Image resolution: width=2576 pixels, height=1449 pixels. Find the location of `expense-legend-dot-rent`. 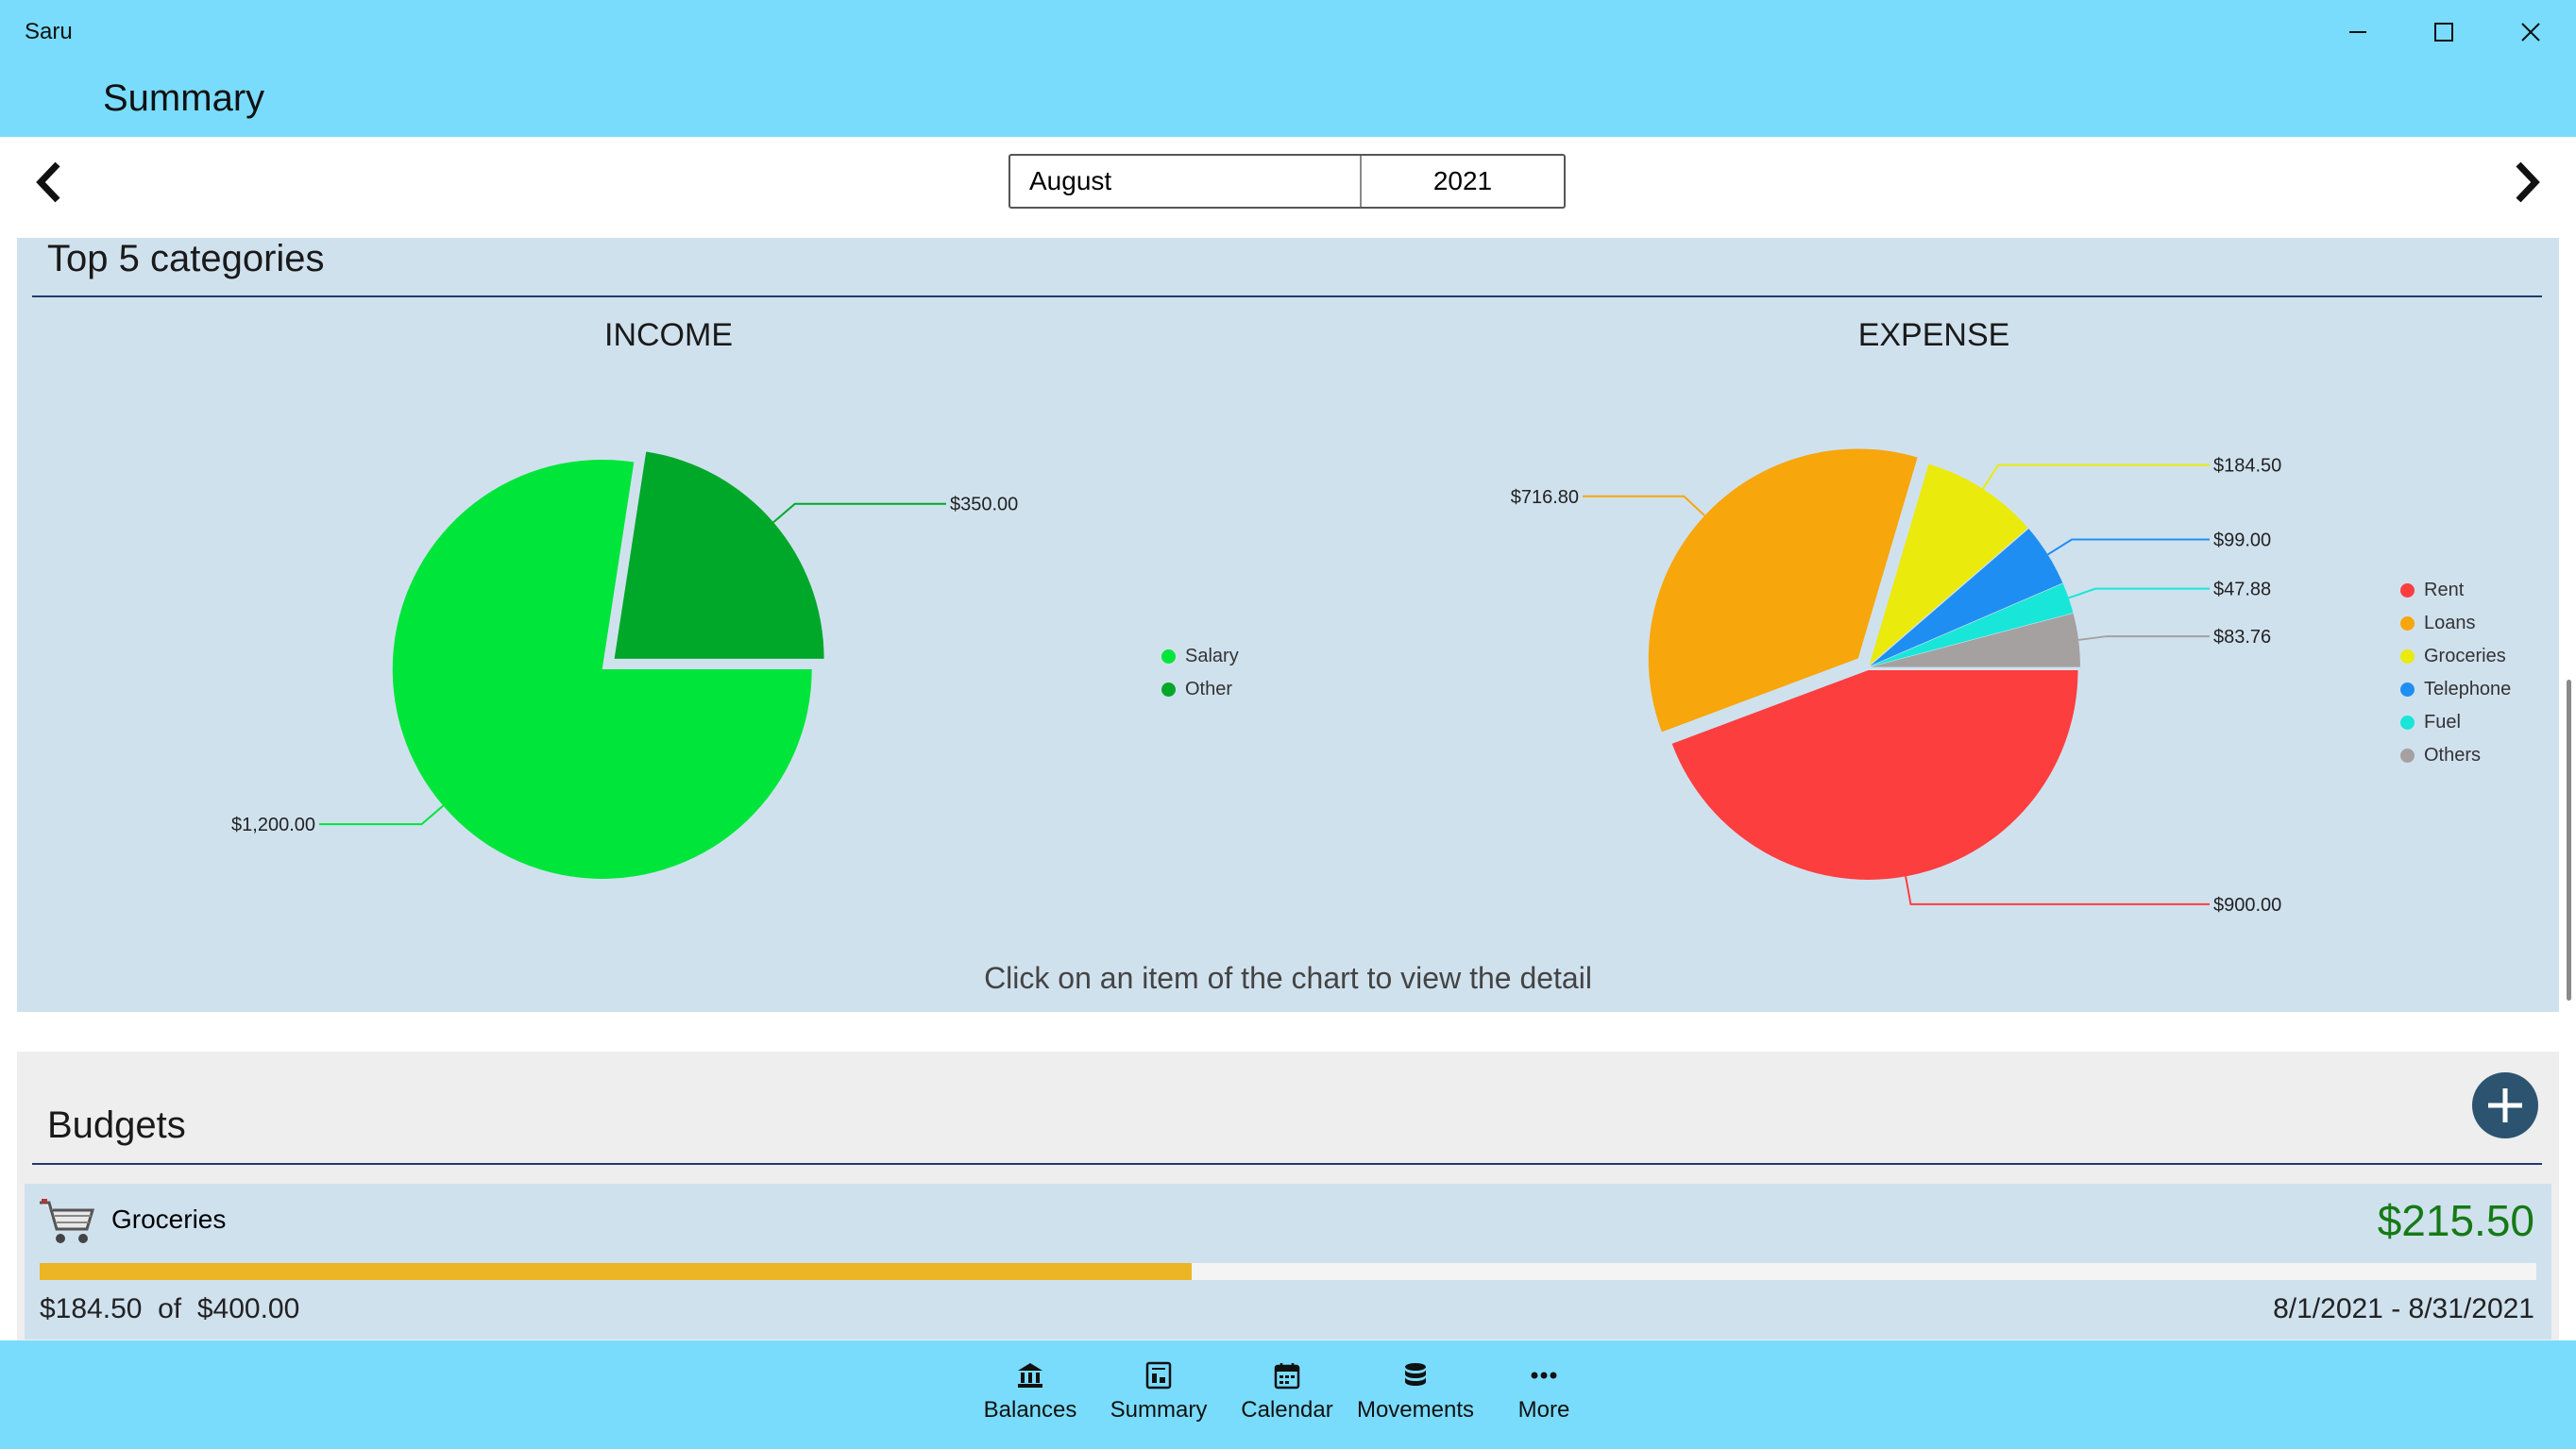

expense-legend-dot-rent is located at coordinates (2407, 590).